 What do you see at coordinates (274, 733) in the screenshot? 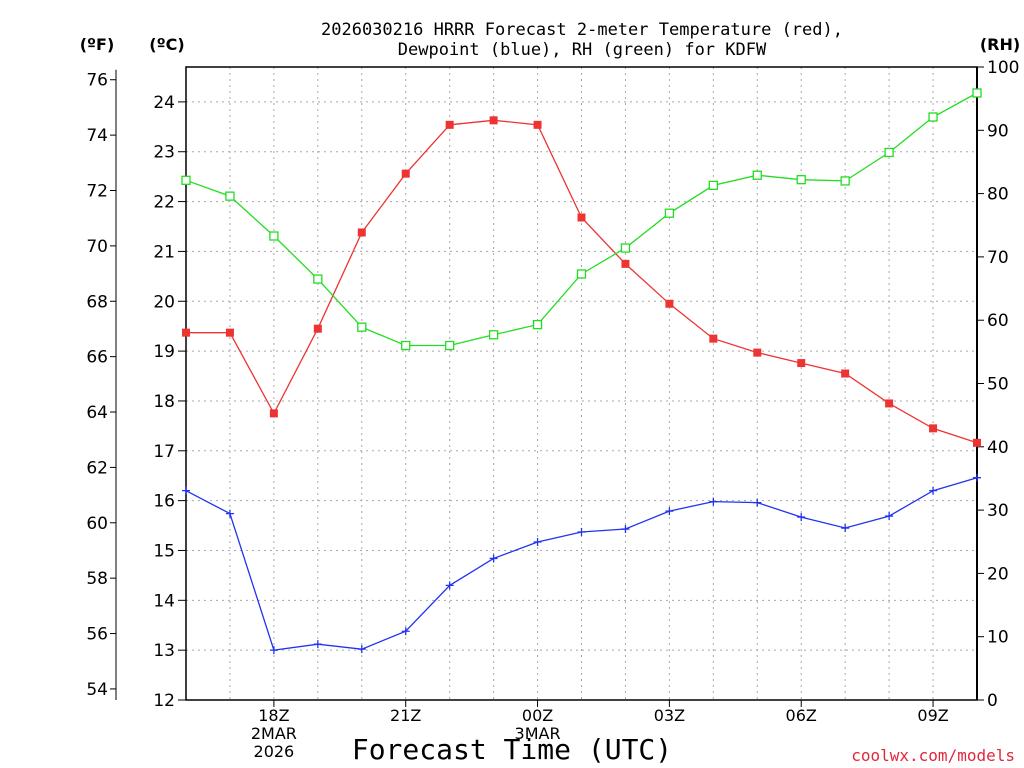
I see `x-tick-label: 2MAR` at bounding box center [274, 733].